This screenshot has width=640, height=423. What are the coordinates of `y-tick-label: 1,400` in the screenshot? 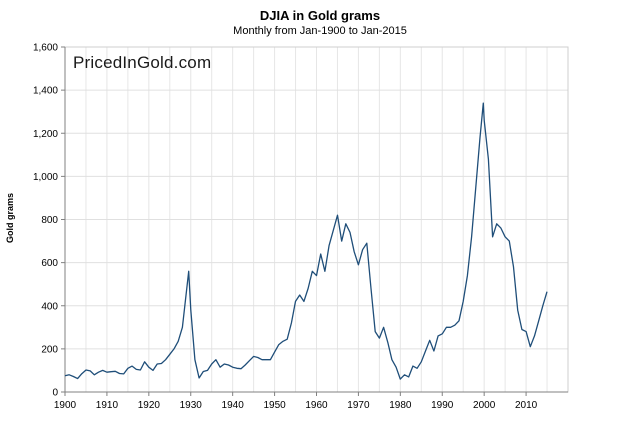 It's located at (45, 91).